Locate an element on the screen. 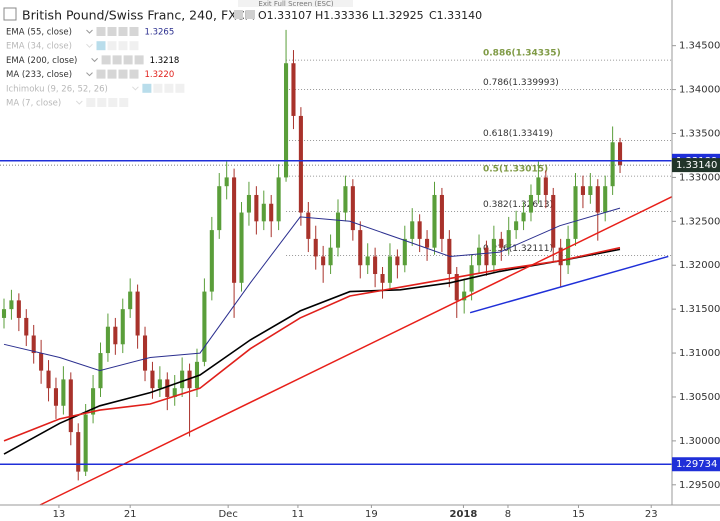  legend-value: 1.3265 is located at coordinates (160, 33).